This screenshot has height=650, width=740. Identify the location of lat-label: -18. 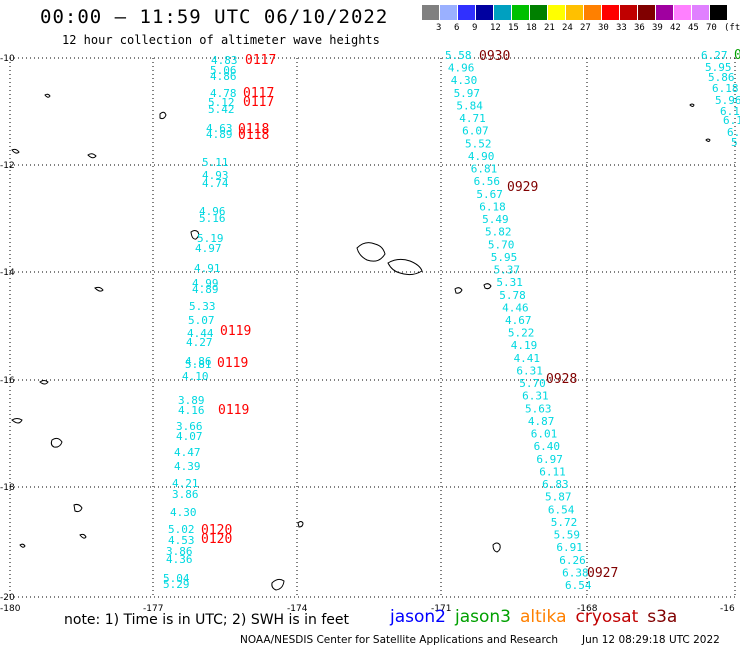
(7, 488).